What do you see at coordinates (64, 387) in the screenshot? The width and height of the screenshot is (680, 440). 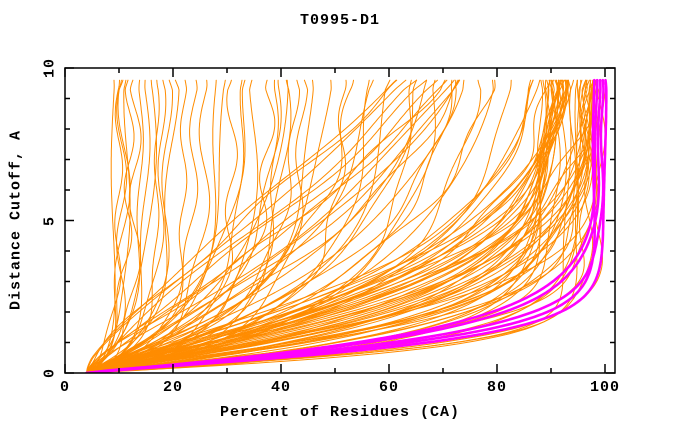 I see `x-tick-label: 0` at bounding box center [64, 387].